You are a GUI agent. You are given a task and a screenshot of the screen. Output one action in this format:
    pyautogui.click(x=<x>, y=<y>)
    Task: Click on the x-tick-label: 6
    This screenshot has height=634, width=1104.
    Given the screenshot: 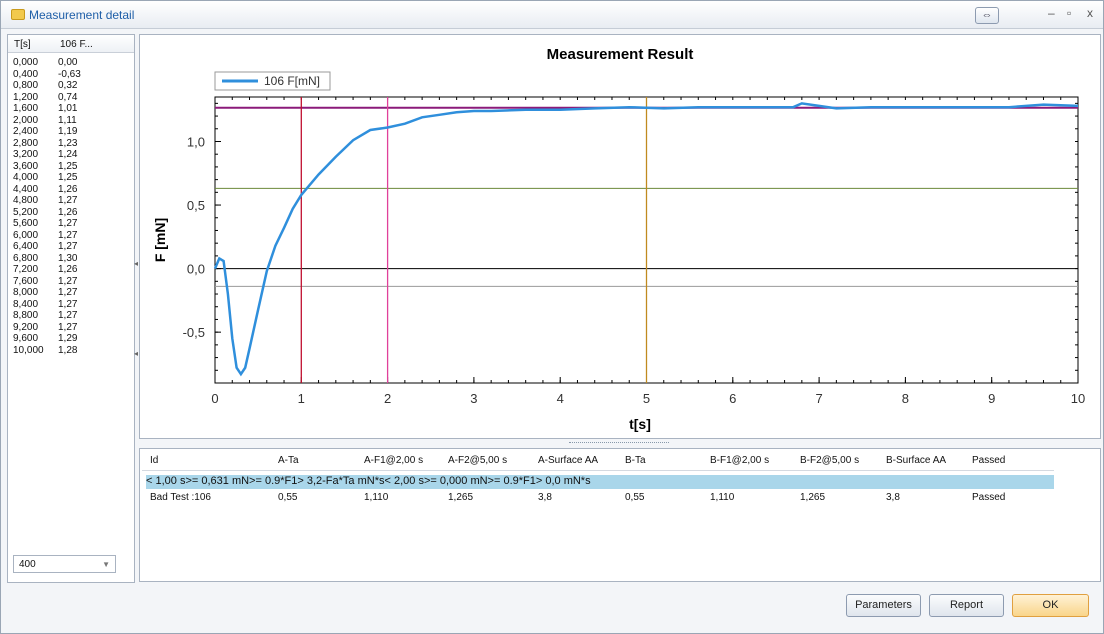 What is the action you would take?
    pyautogui.click(x=732, y=398)
    